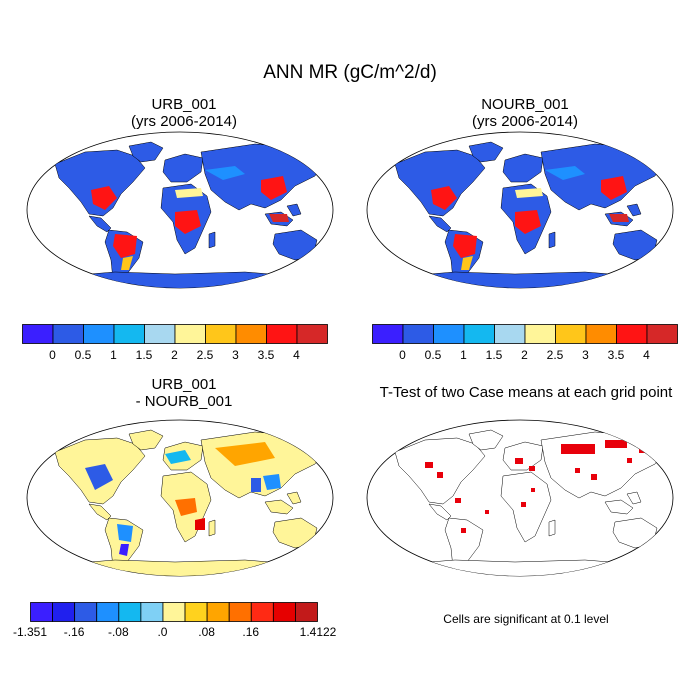 The height and width of the screenshot is (700, 700). I want to click on panel-title-nourb-line2: (yrs 2006-2014), so click(525, 121).